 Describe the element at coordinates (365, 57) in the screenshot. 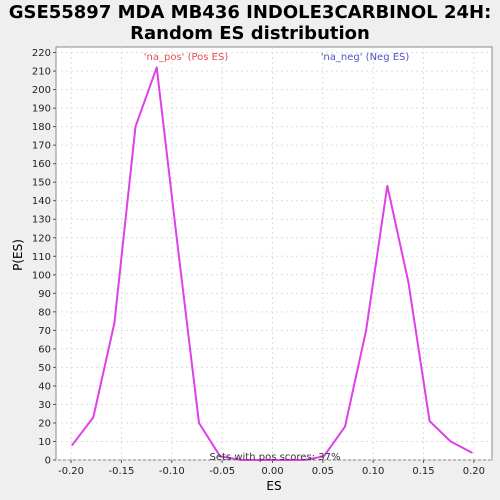

I see `neg-es-legend-label: 'na_neg' (Neg ES)` at that location.